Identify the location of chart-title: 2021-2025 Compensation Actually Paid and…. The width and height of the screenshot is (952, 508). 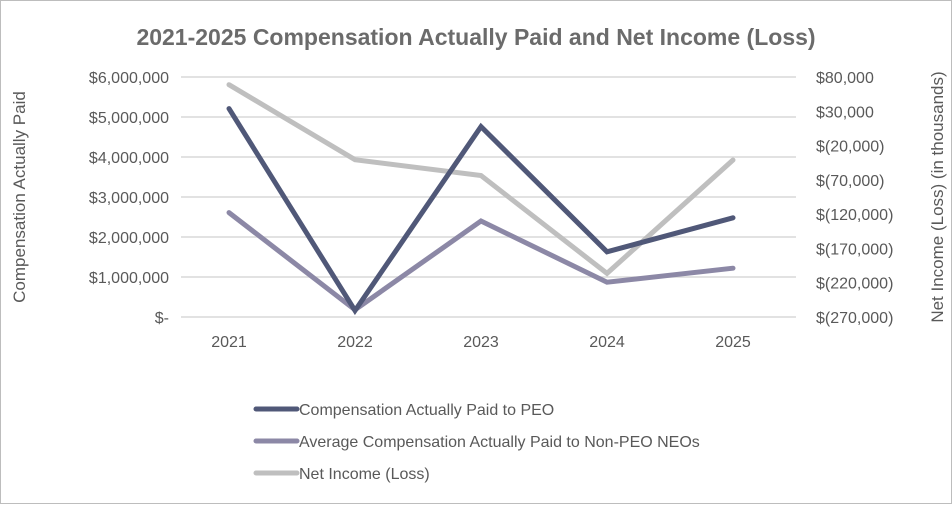
(475, 37).